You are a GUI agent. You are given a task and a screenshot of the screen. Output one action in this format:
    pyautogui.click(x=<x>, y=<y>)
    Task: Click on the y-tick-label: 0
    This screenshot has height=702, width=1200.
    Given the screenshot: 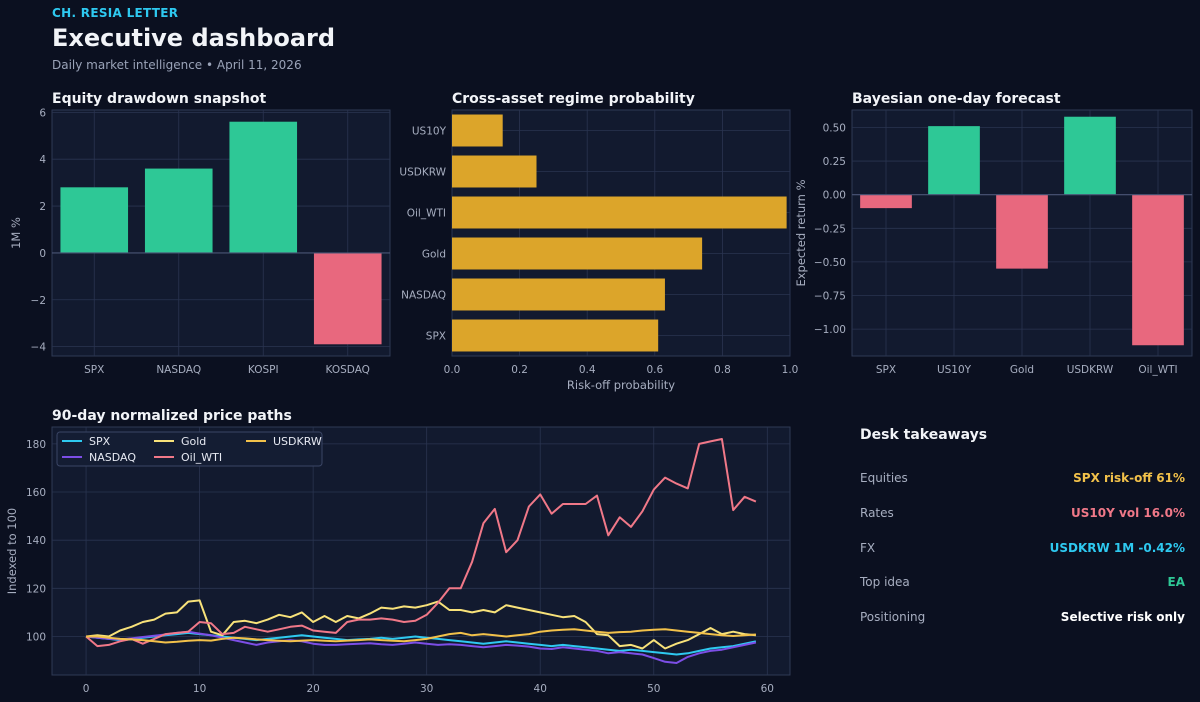 What is the action you would take?
    pyautogui.click(x=42, y=254)
    